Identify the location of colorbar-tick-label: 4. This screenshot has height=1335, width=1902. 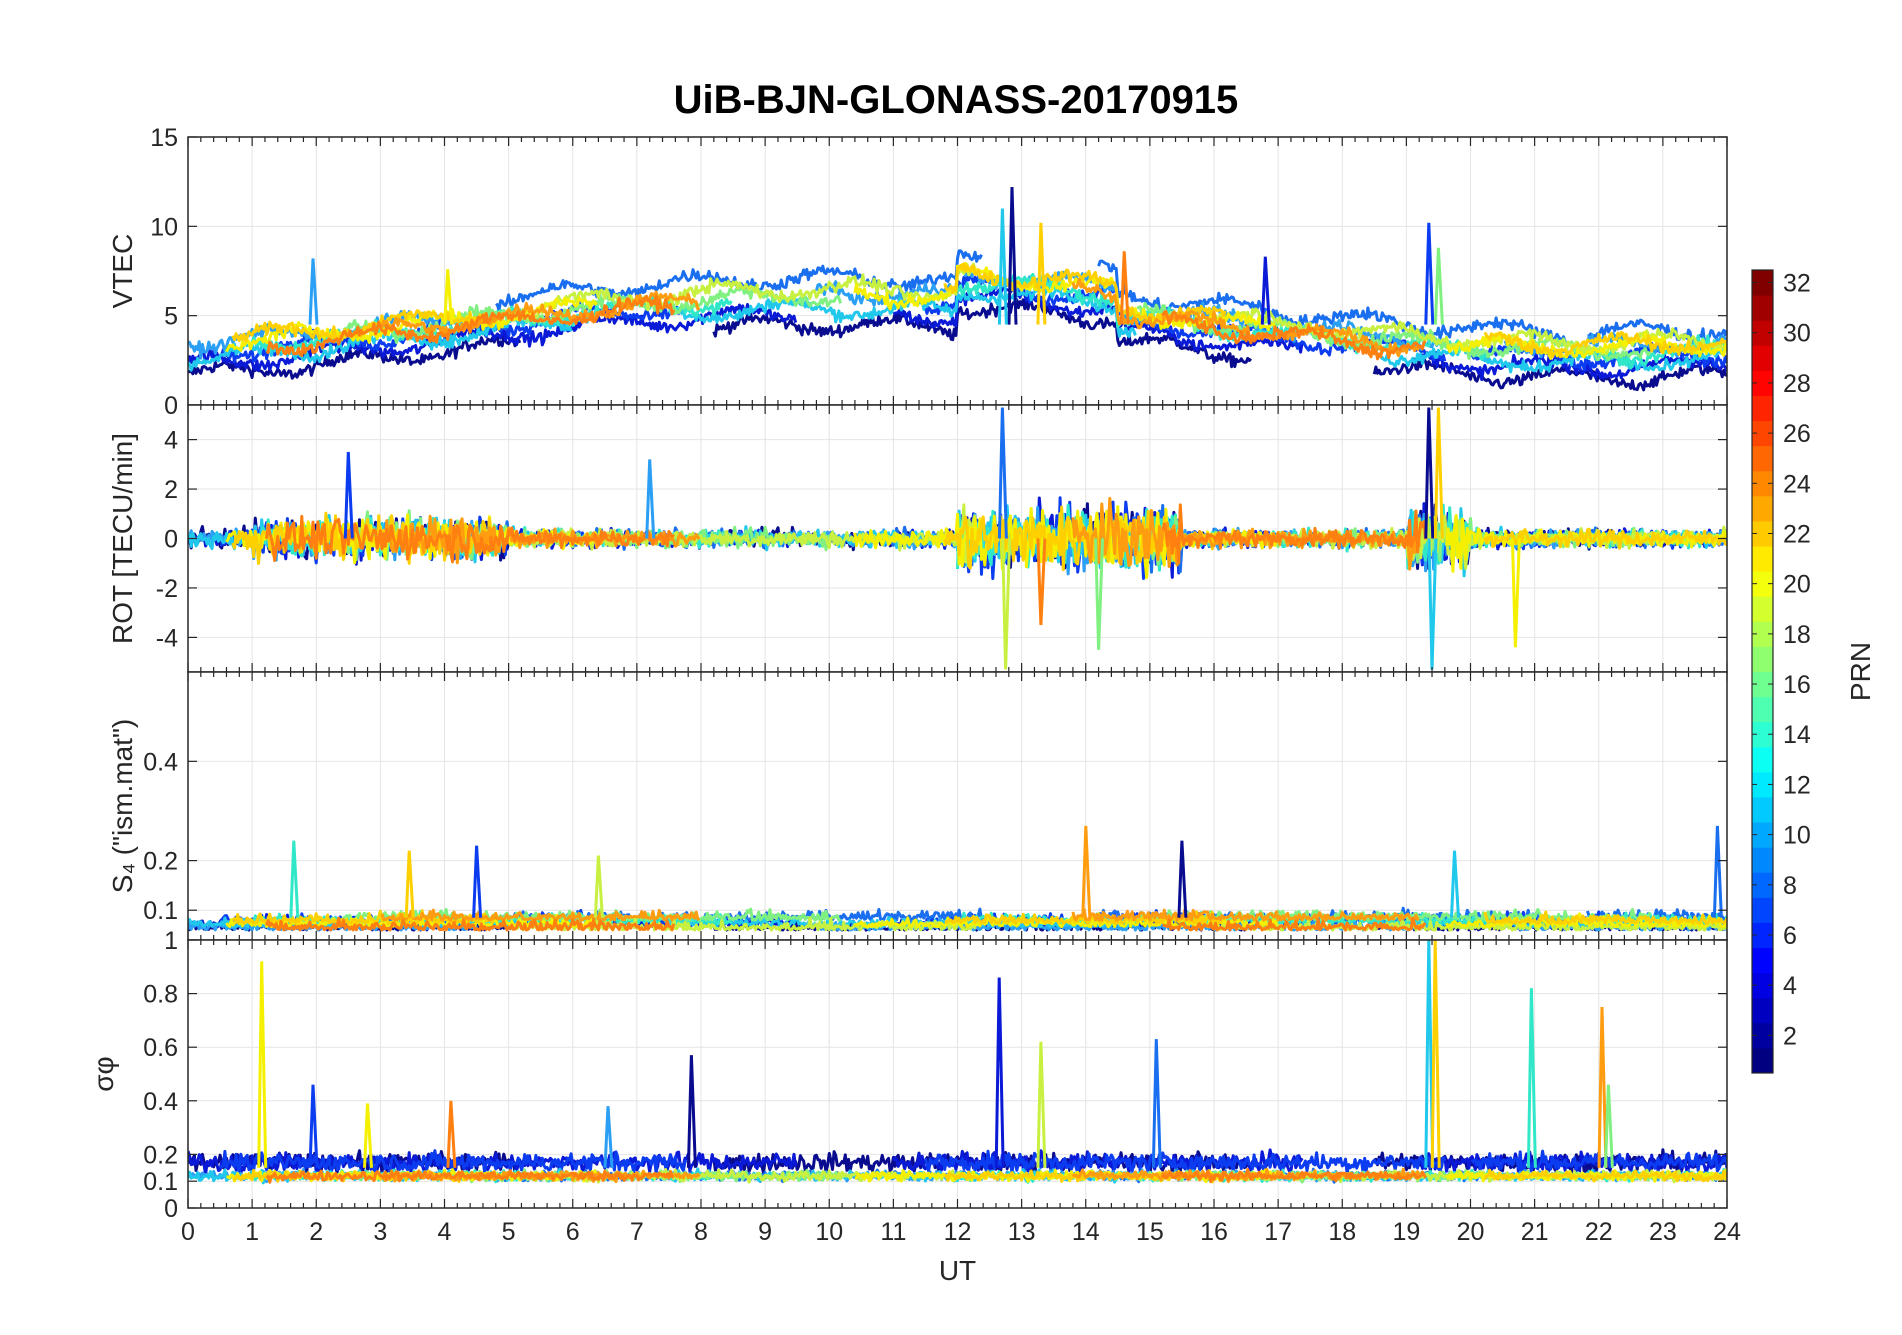
(1790, 986).